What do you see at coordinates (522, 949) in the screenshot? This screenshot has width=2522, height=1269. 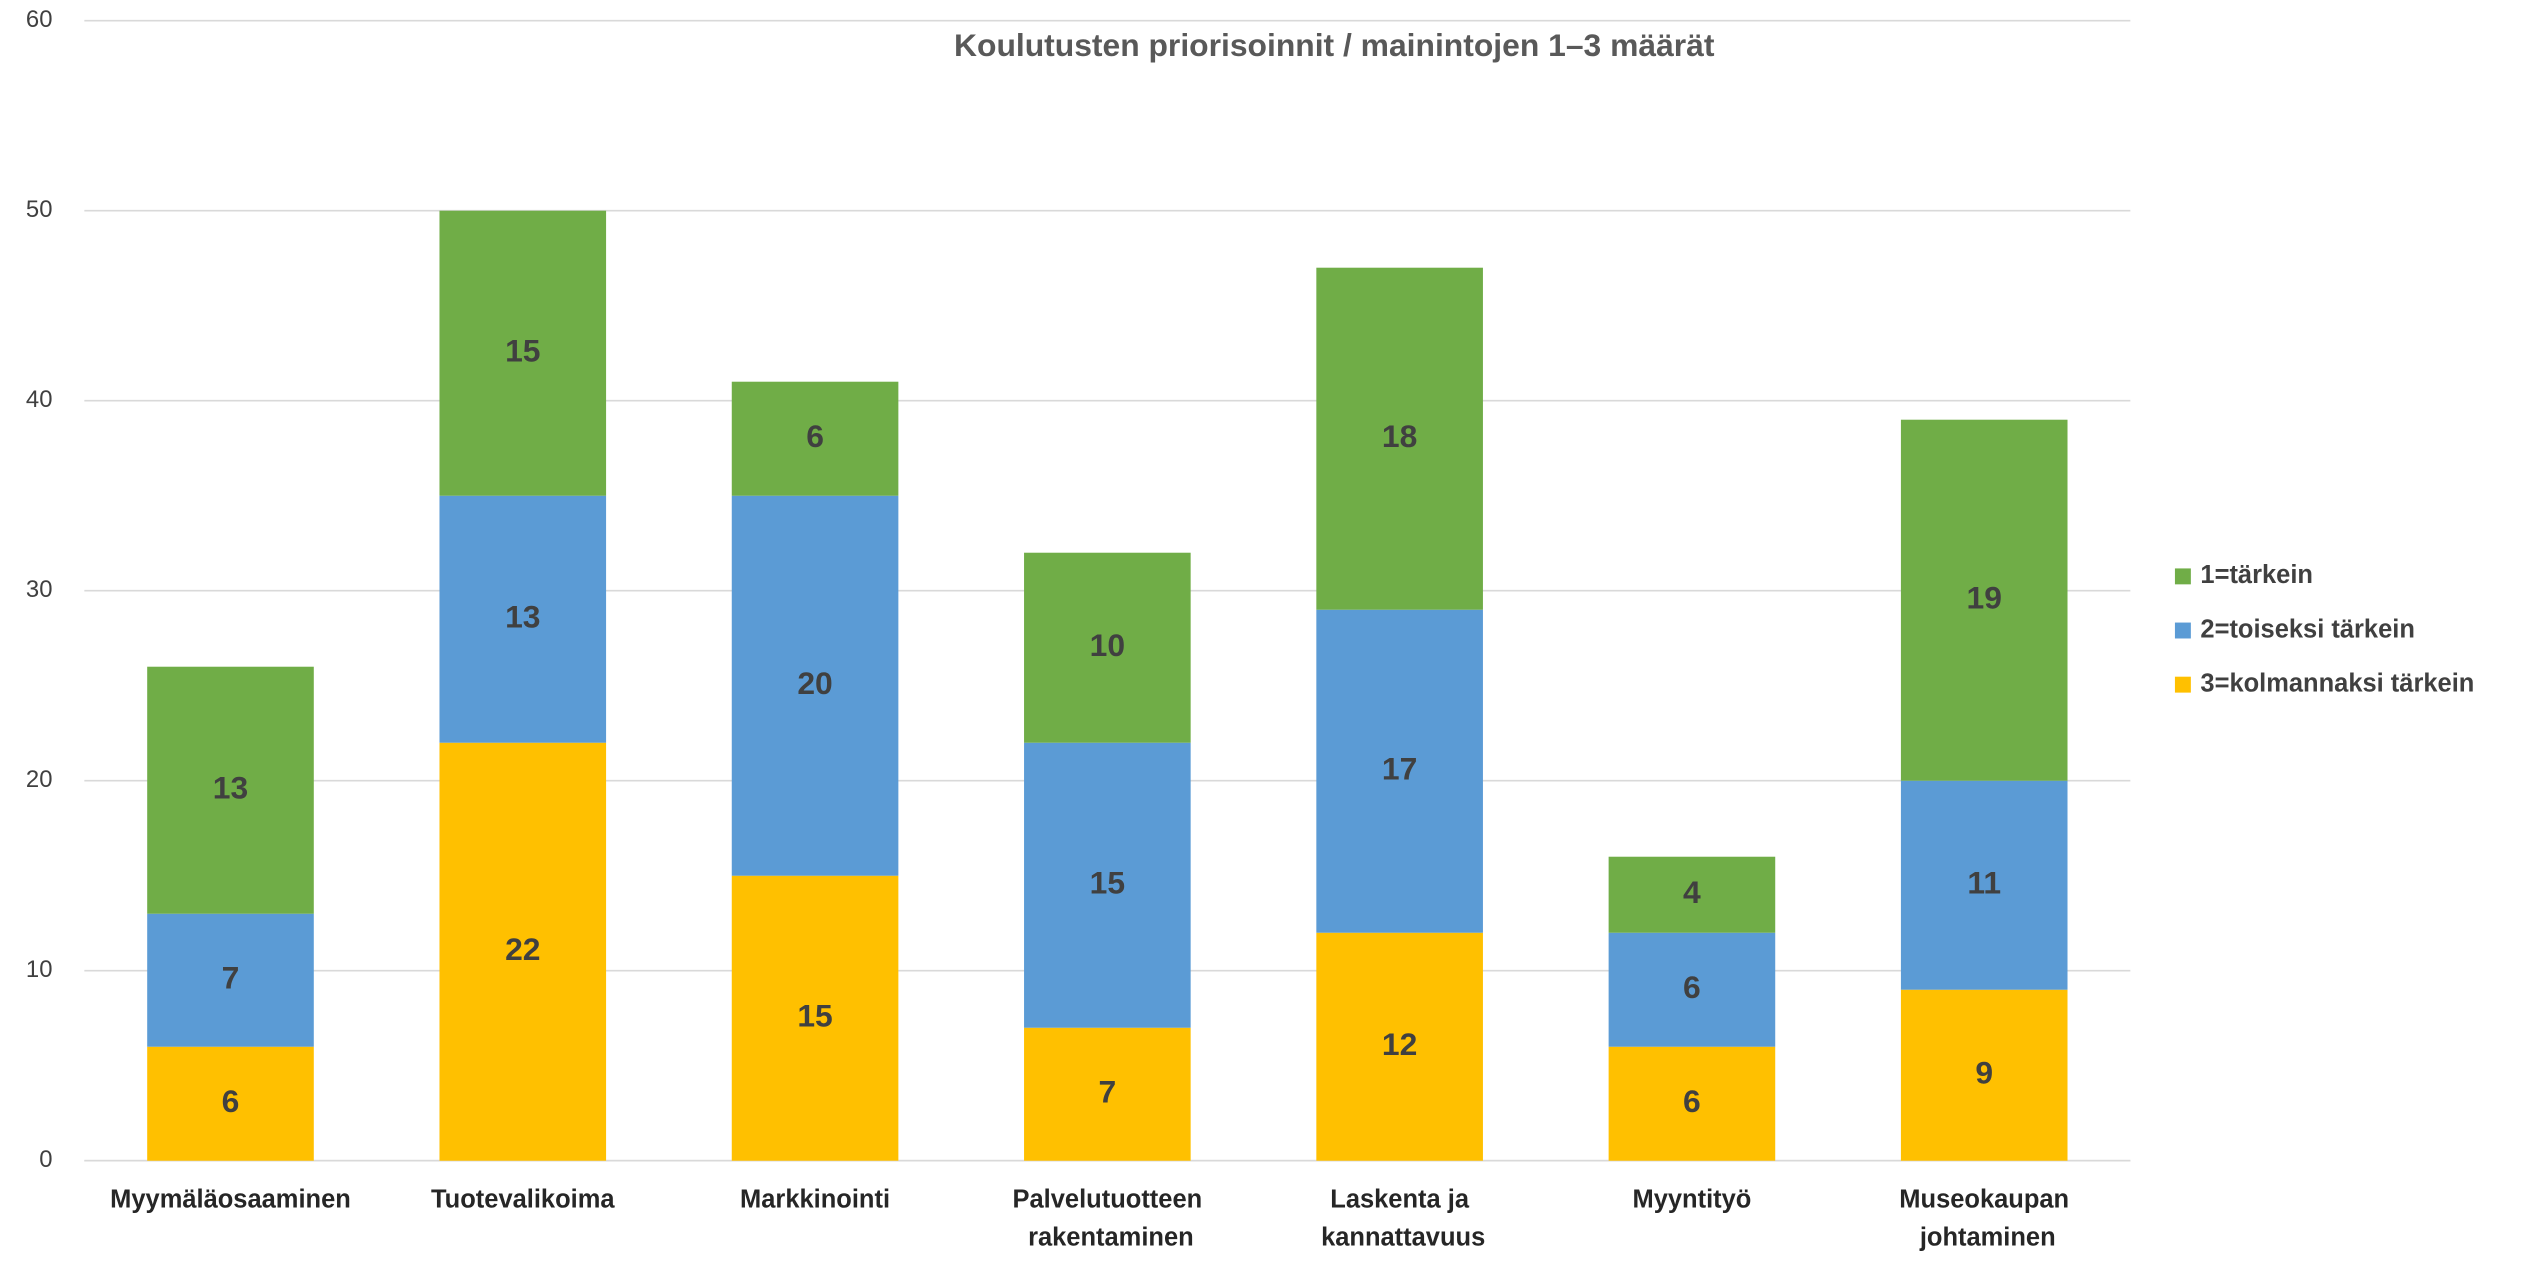 I see `data-label: 22` at bounding box center [522, 949].